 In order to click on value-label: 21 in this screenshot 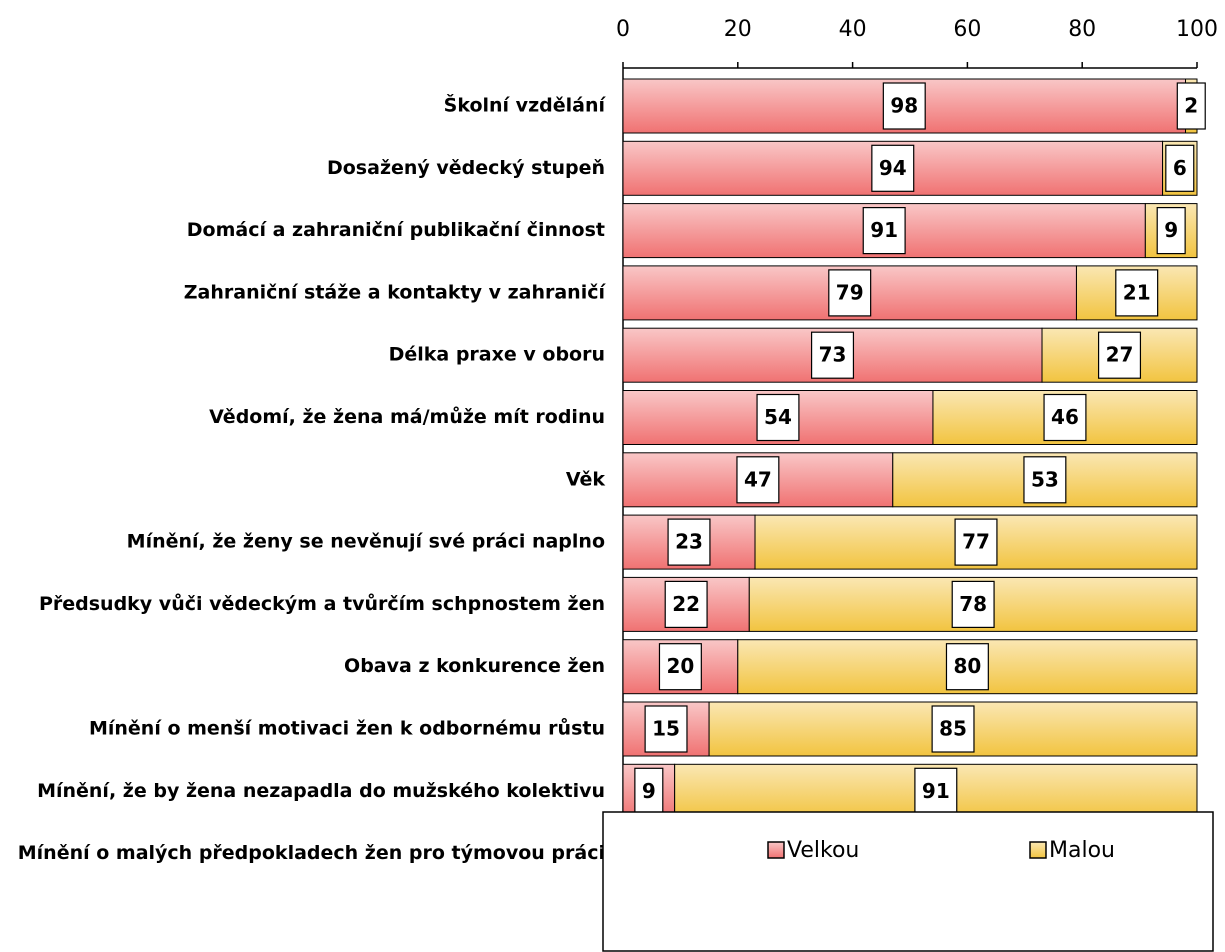, I will do `click(1137, 292)`.